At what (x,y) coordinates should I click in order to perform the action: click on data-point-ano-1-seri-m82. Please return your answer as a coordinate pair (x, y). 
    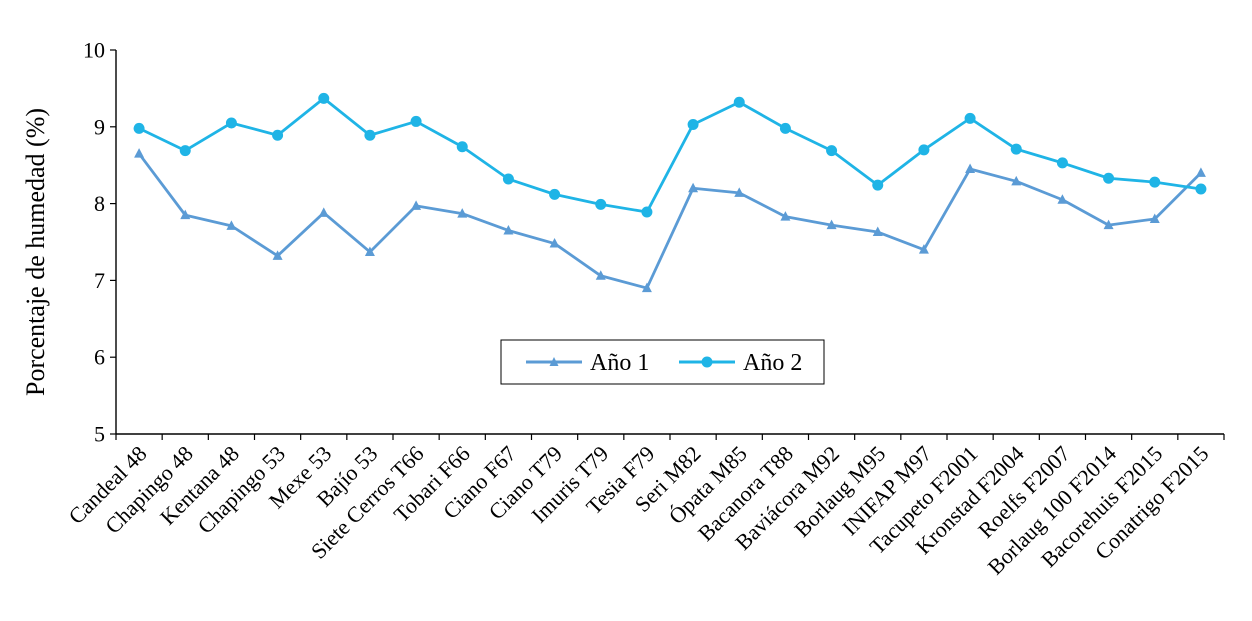
    Looking at the image, I should click on (693, 187).